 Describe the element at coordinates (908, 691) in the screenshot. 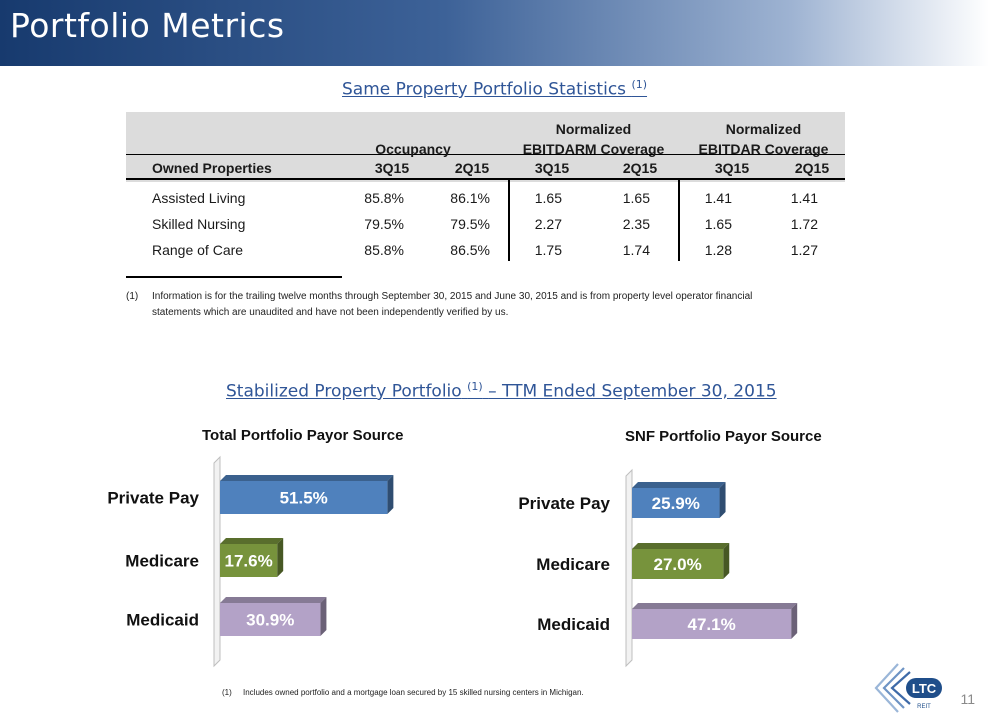

I see `ltc-reit-logo-icon: LTC REIT` at that location.